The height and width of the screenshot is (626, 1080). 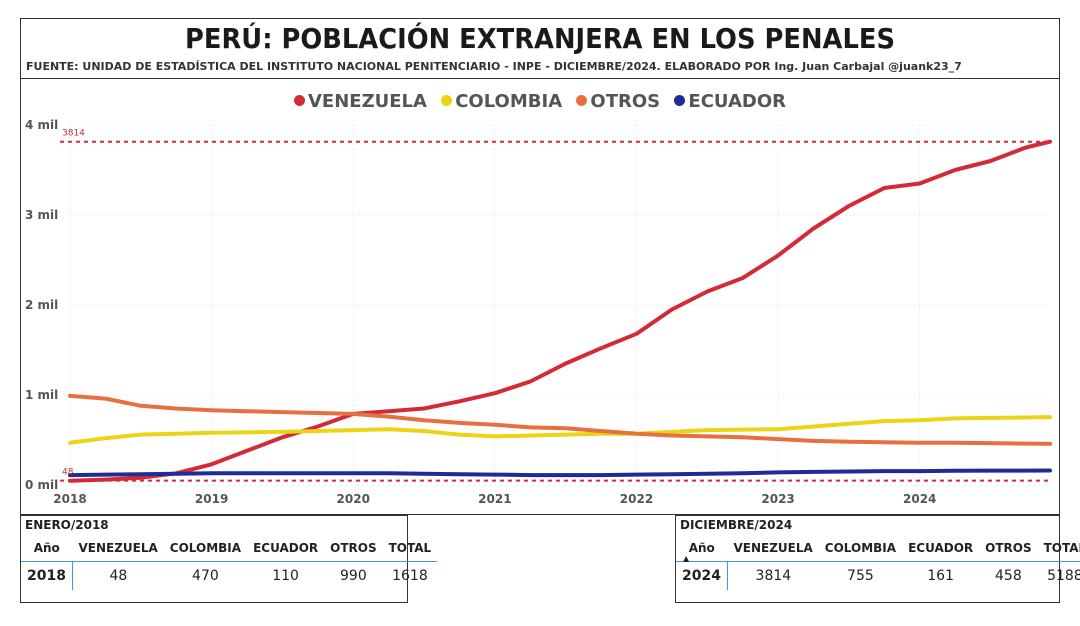 I want to click on reference-line-label: 3814, so click(x=73, y=134).